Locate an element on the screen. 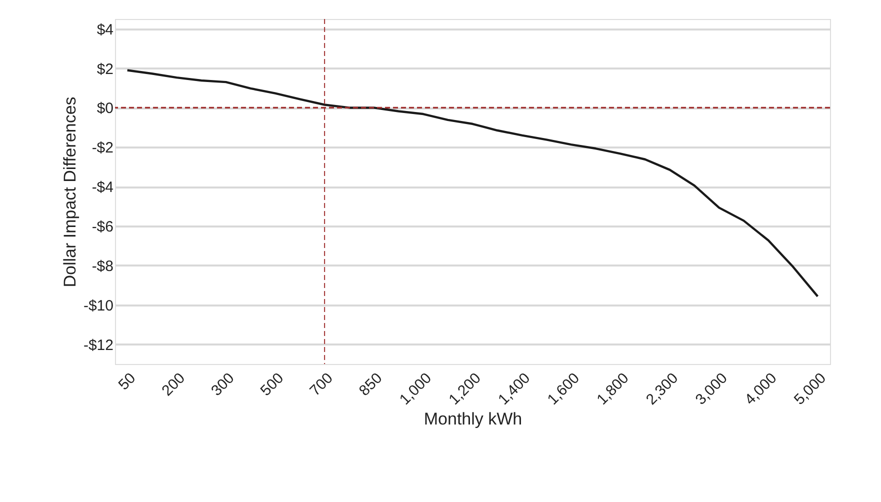 The image size is (881, 502). x-tick-label: 500 is located at coordinates (272, 385).